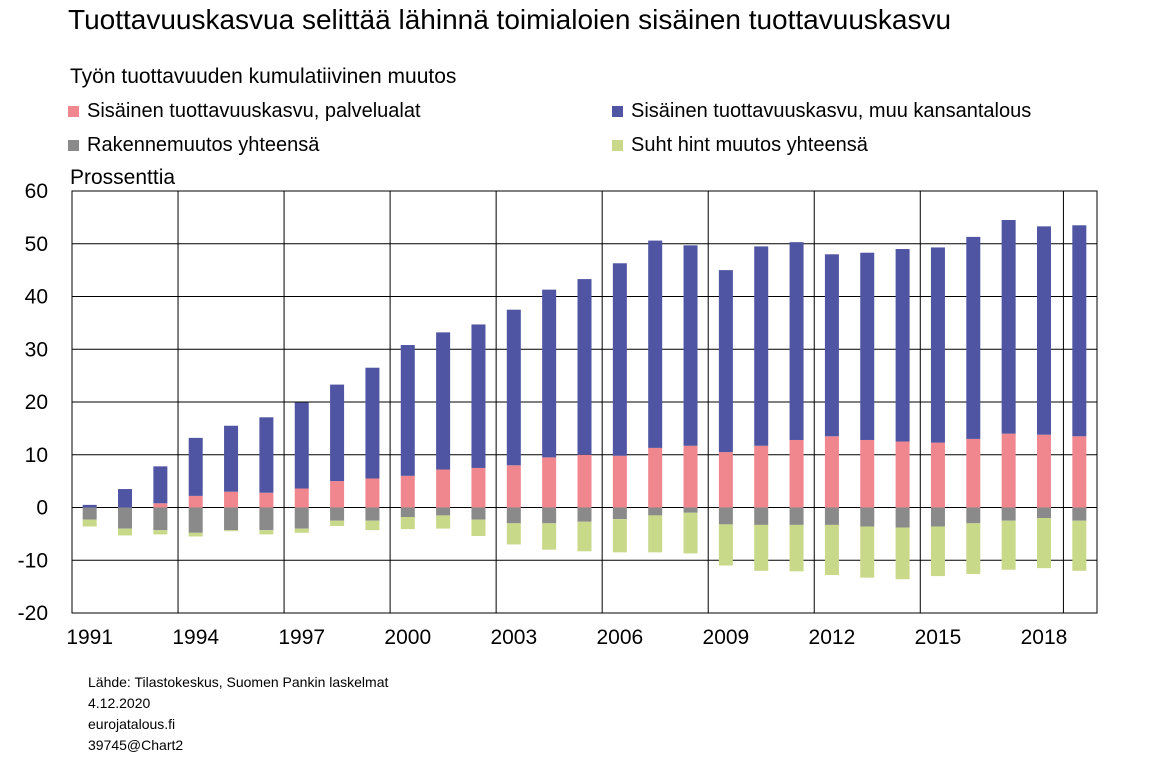 The height and width of the screenshot is (757, 1158). Describe the element at coordinates (726, 637) in the screenshot. I see `x-tick-label: 2009` at that location.